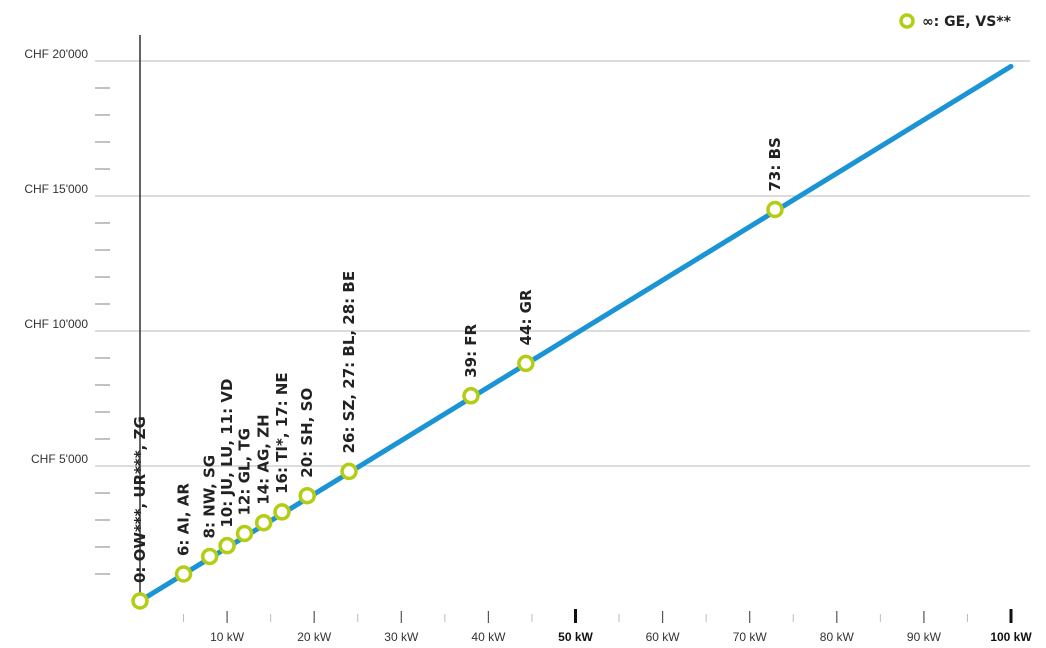 This screenshot has height=648, width=1046. Describe the element at coordinates (750, 637) in the screenshot. I see `x-tick-label: 70 kW` at that location.